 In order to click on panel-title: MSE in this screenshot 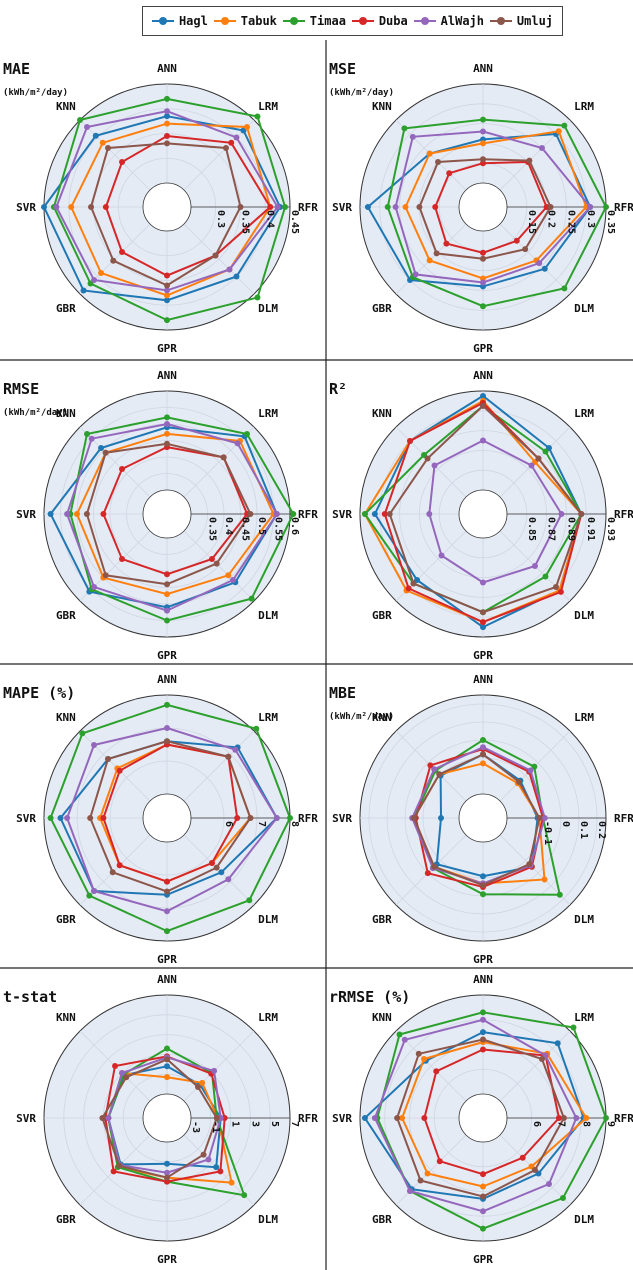, I will do `click(343, 69)`.